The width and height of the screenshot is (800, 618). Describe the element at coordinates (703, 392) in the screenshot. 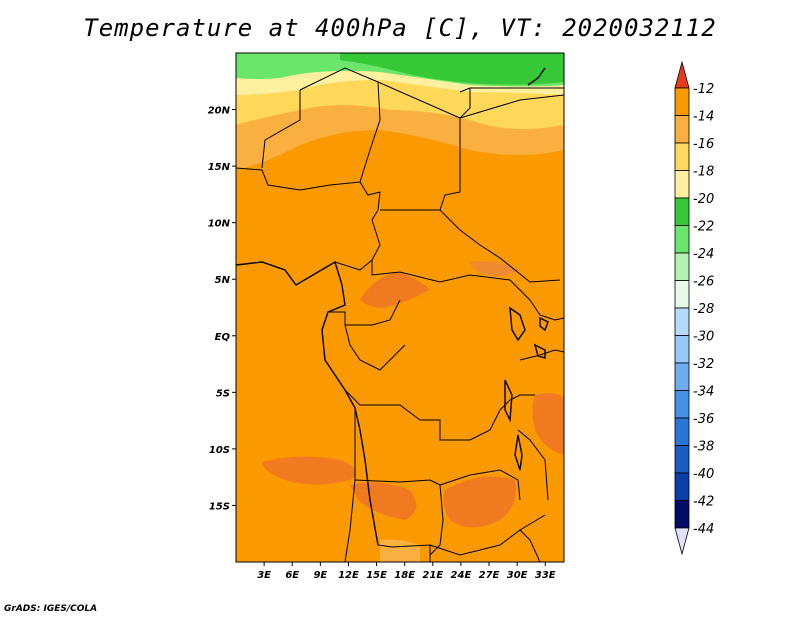

I see `colorbar-level-label: -34` at that location.